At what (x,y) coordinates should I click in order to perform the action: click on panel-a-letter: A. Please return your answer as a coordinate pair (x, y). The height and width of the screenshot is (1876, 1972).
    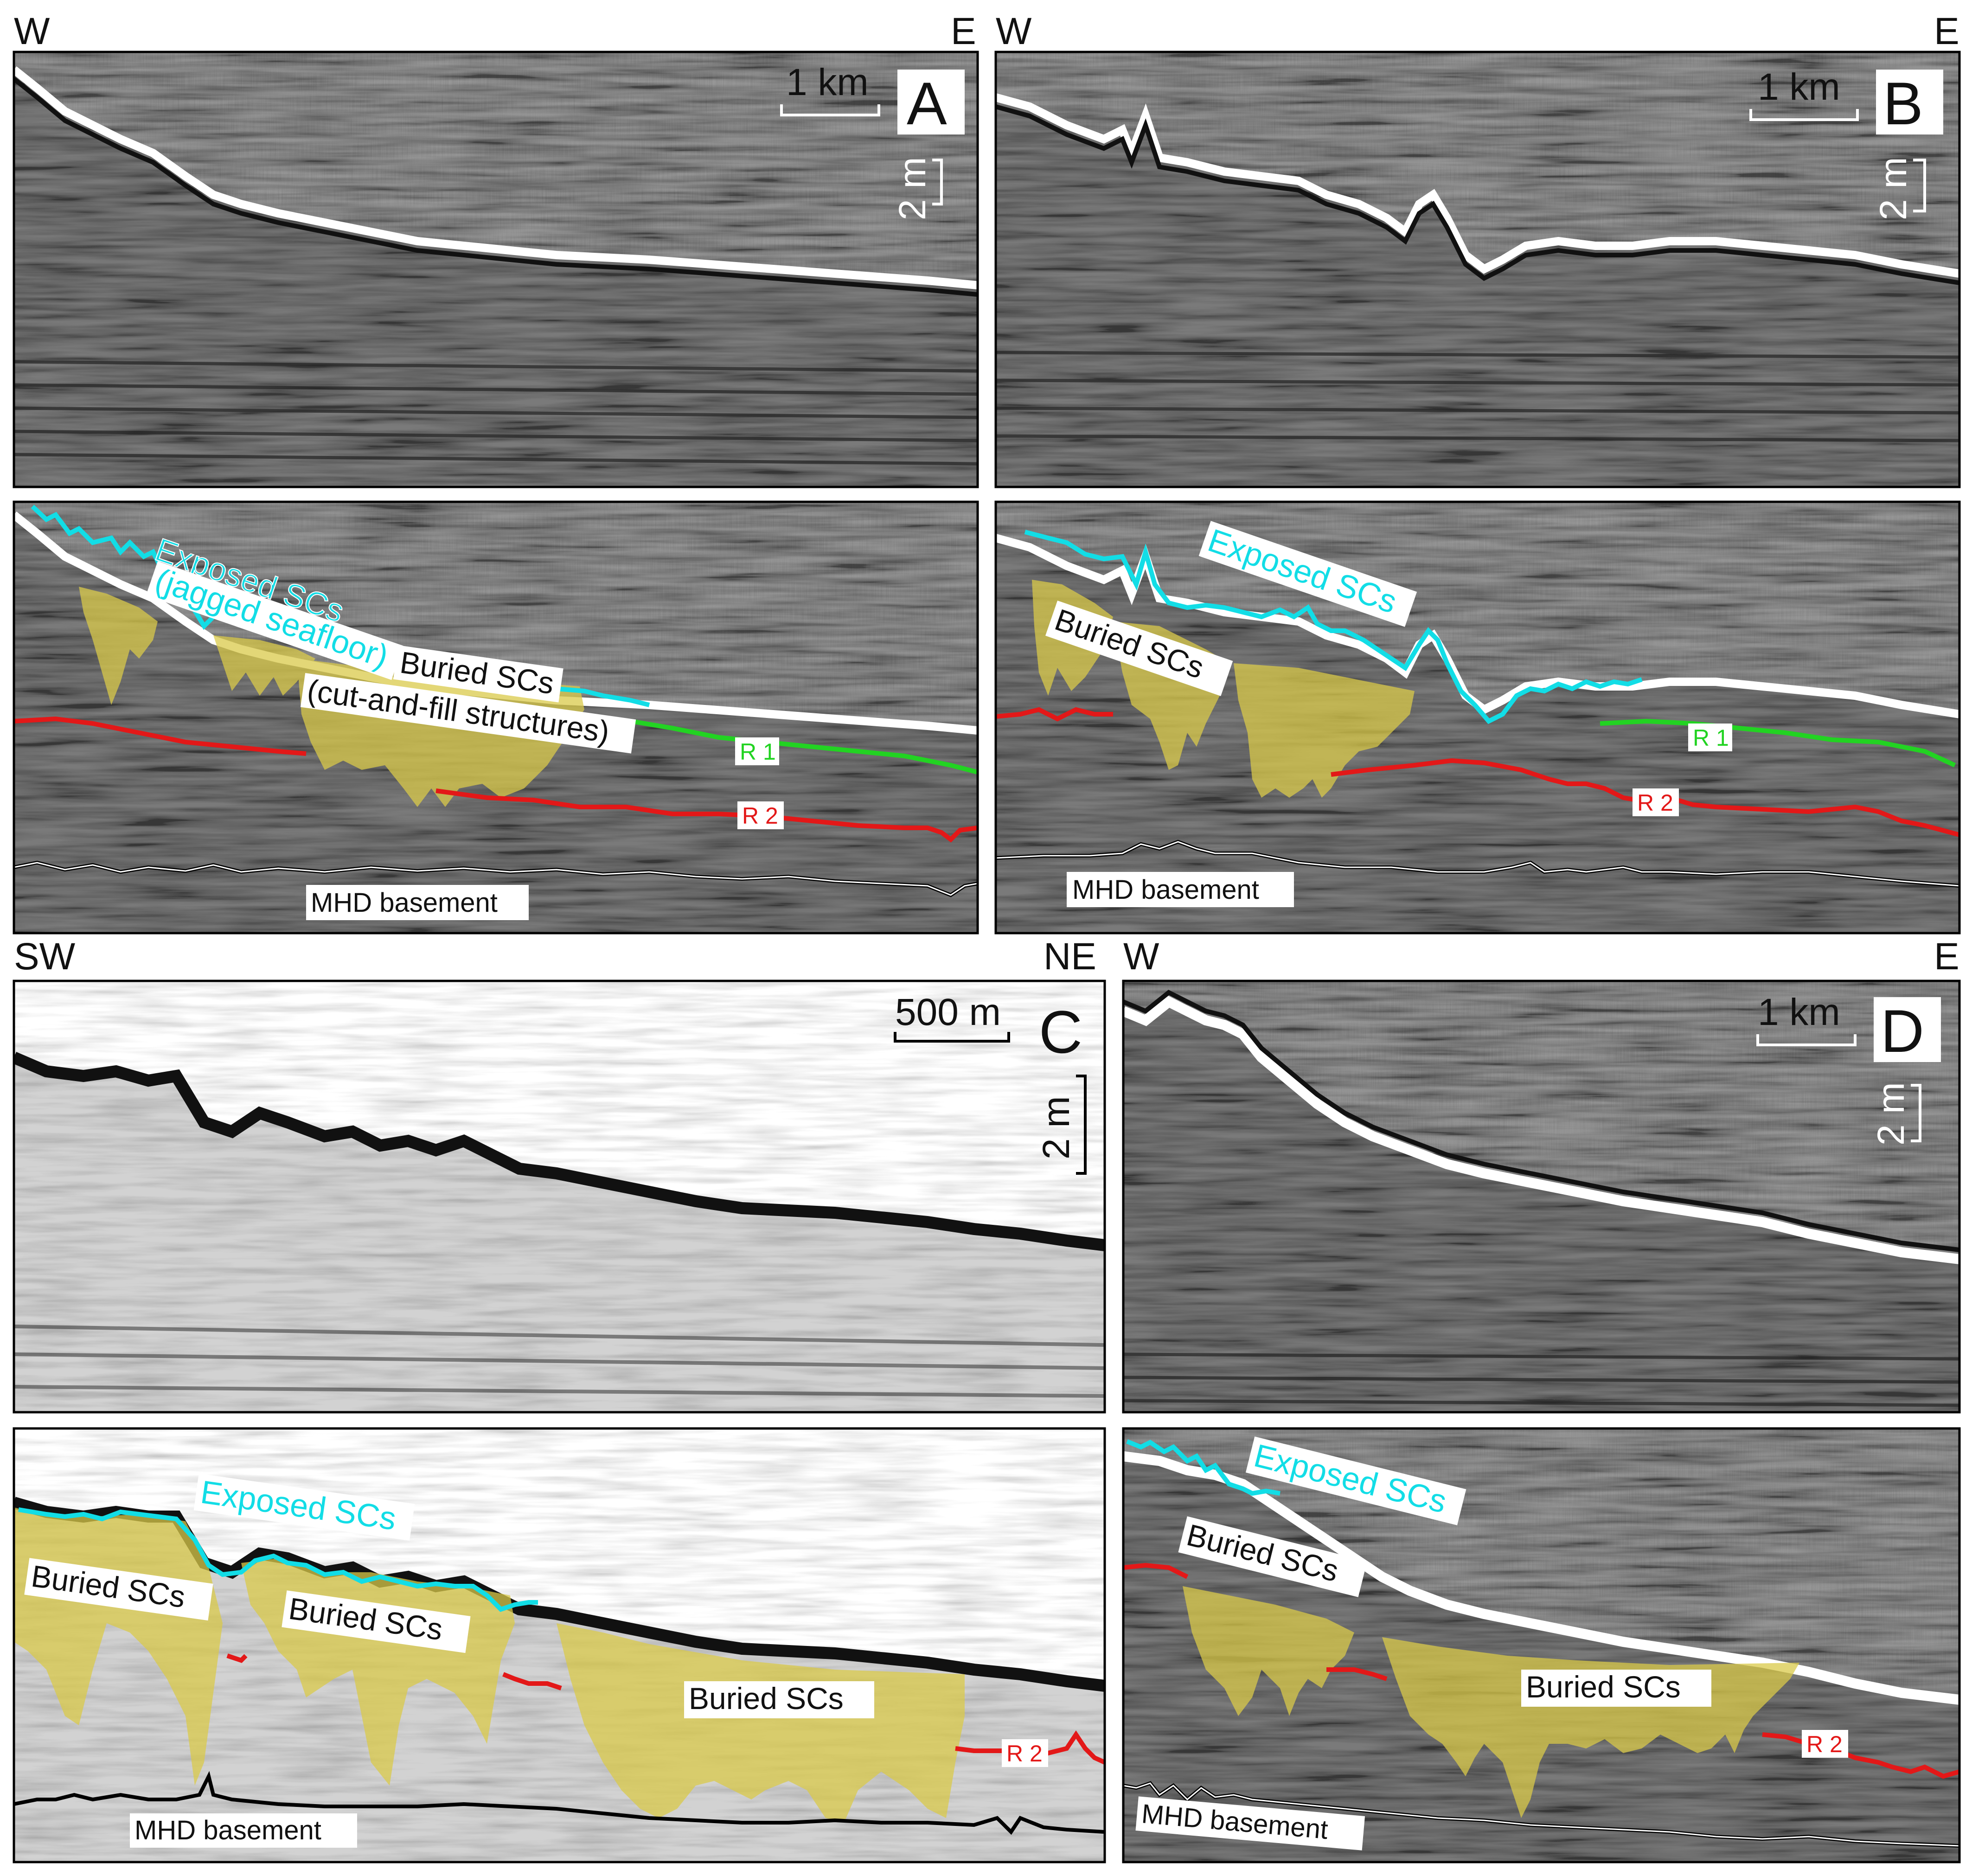
    Looking at the image, I should click on (927, 103).